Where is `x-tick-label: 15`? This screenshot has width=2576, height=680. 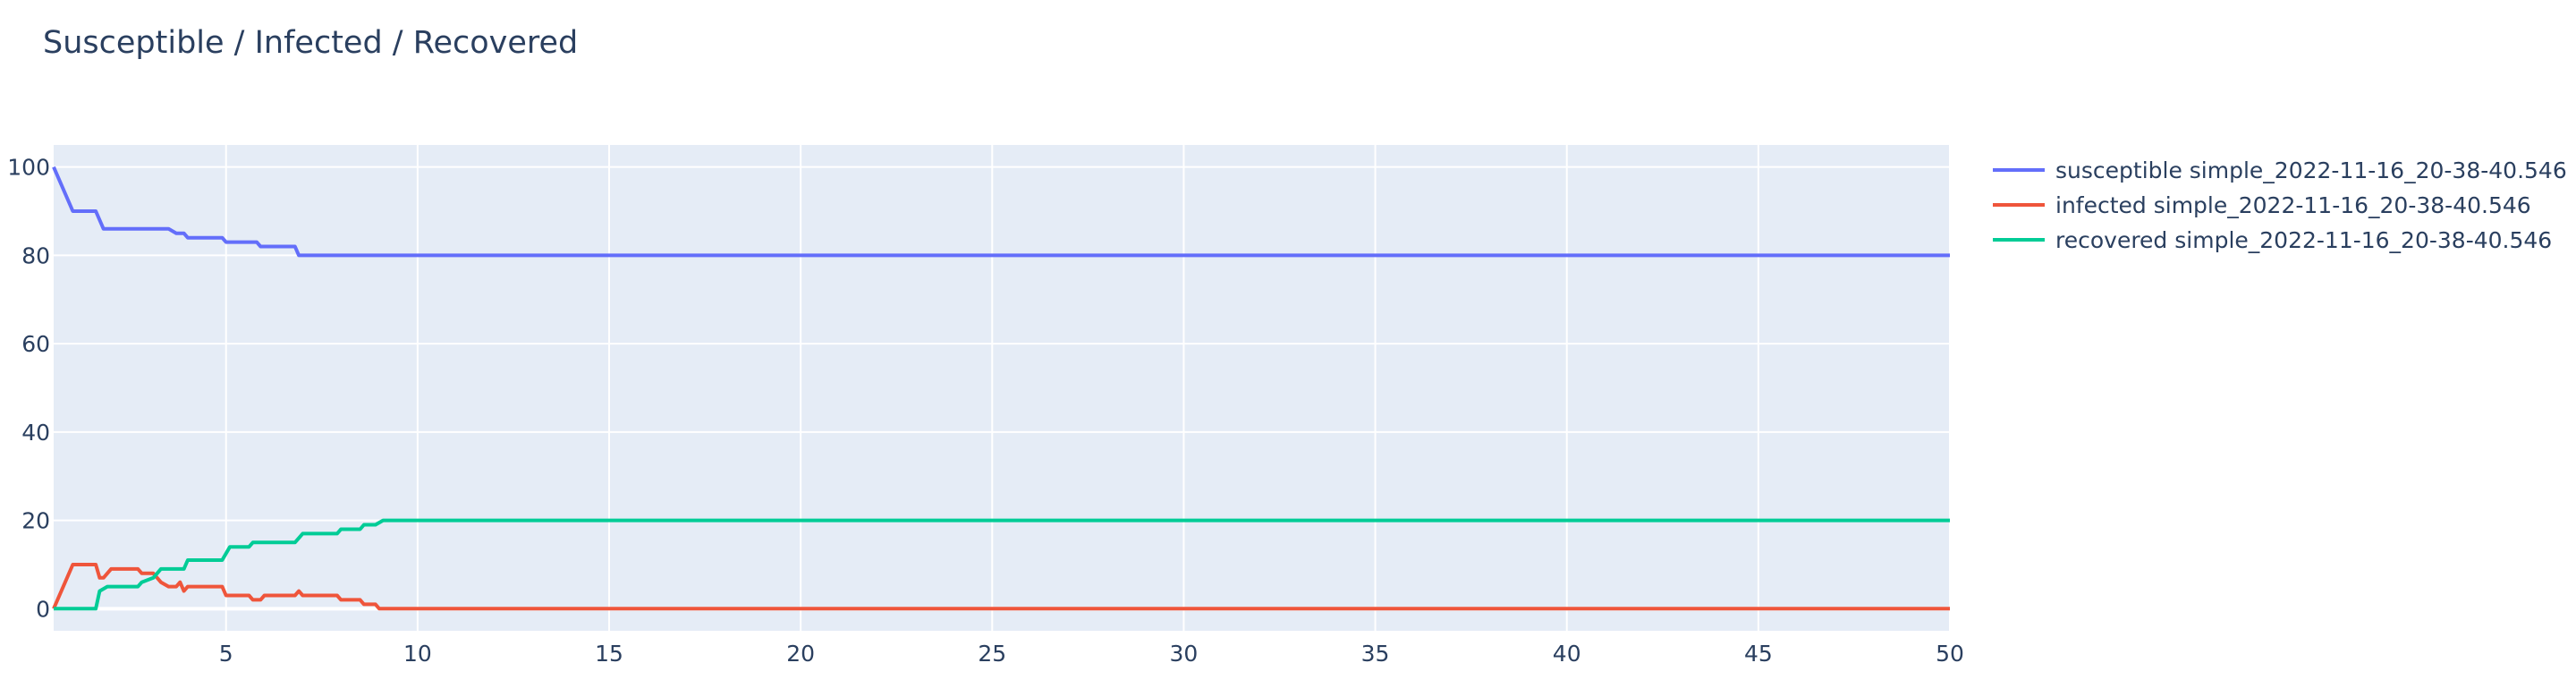
x-tick-label: 15 is located at coordinates (609, 654).